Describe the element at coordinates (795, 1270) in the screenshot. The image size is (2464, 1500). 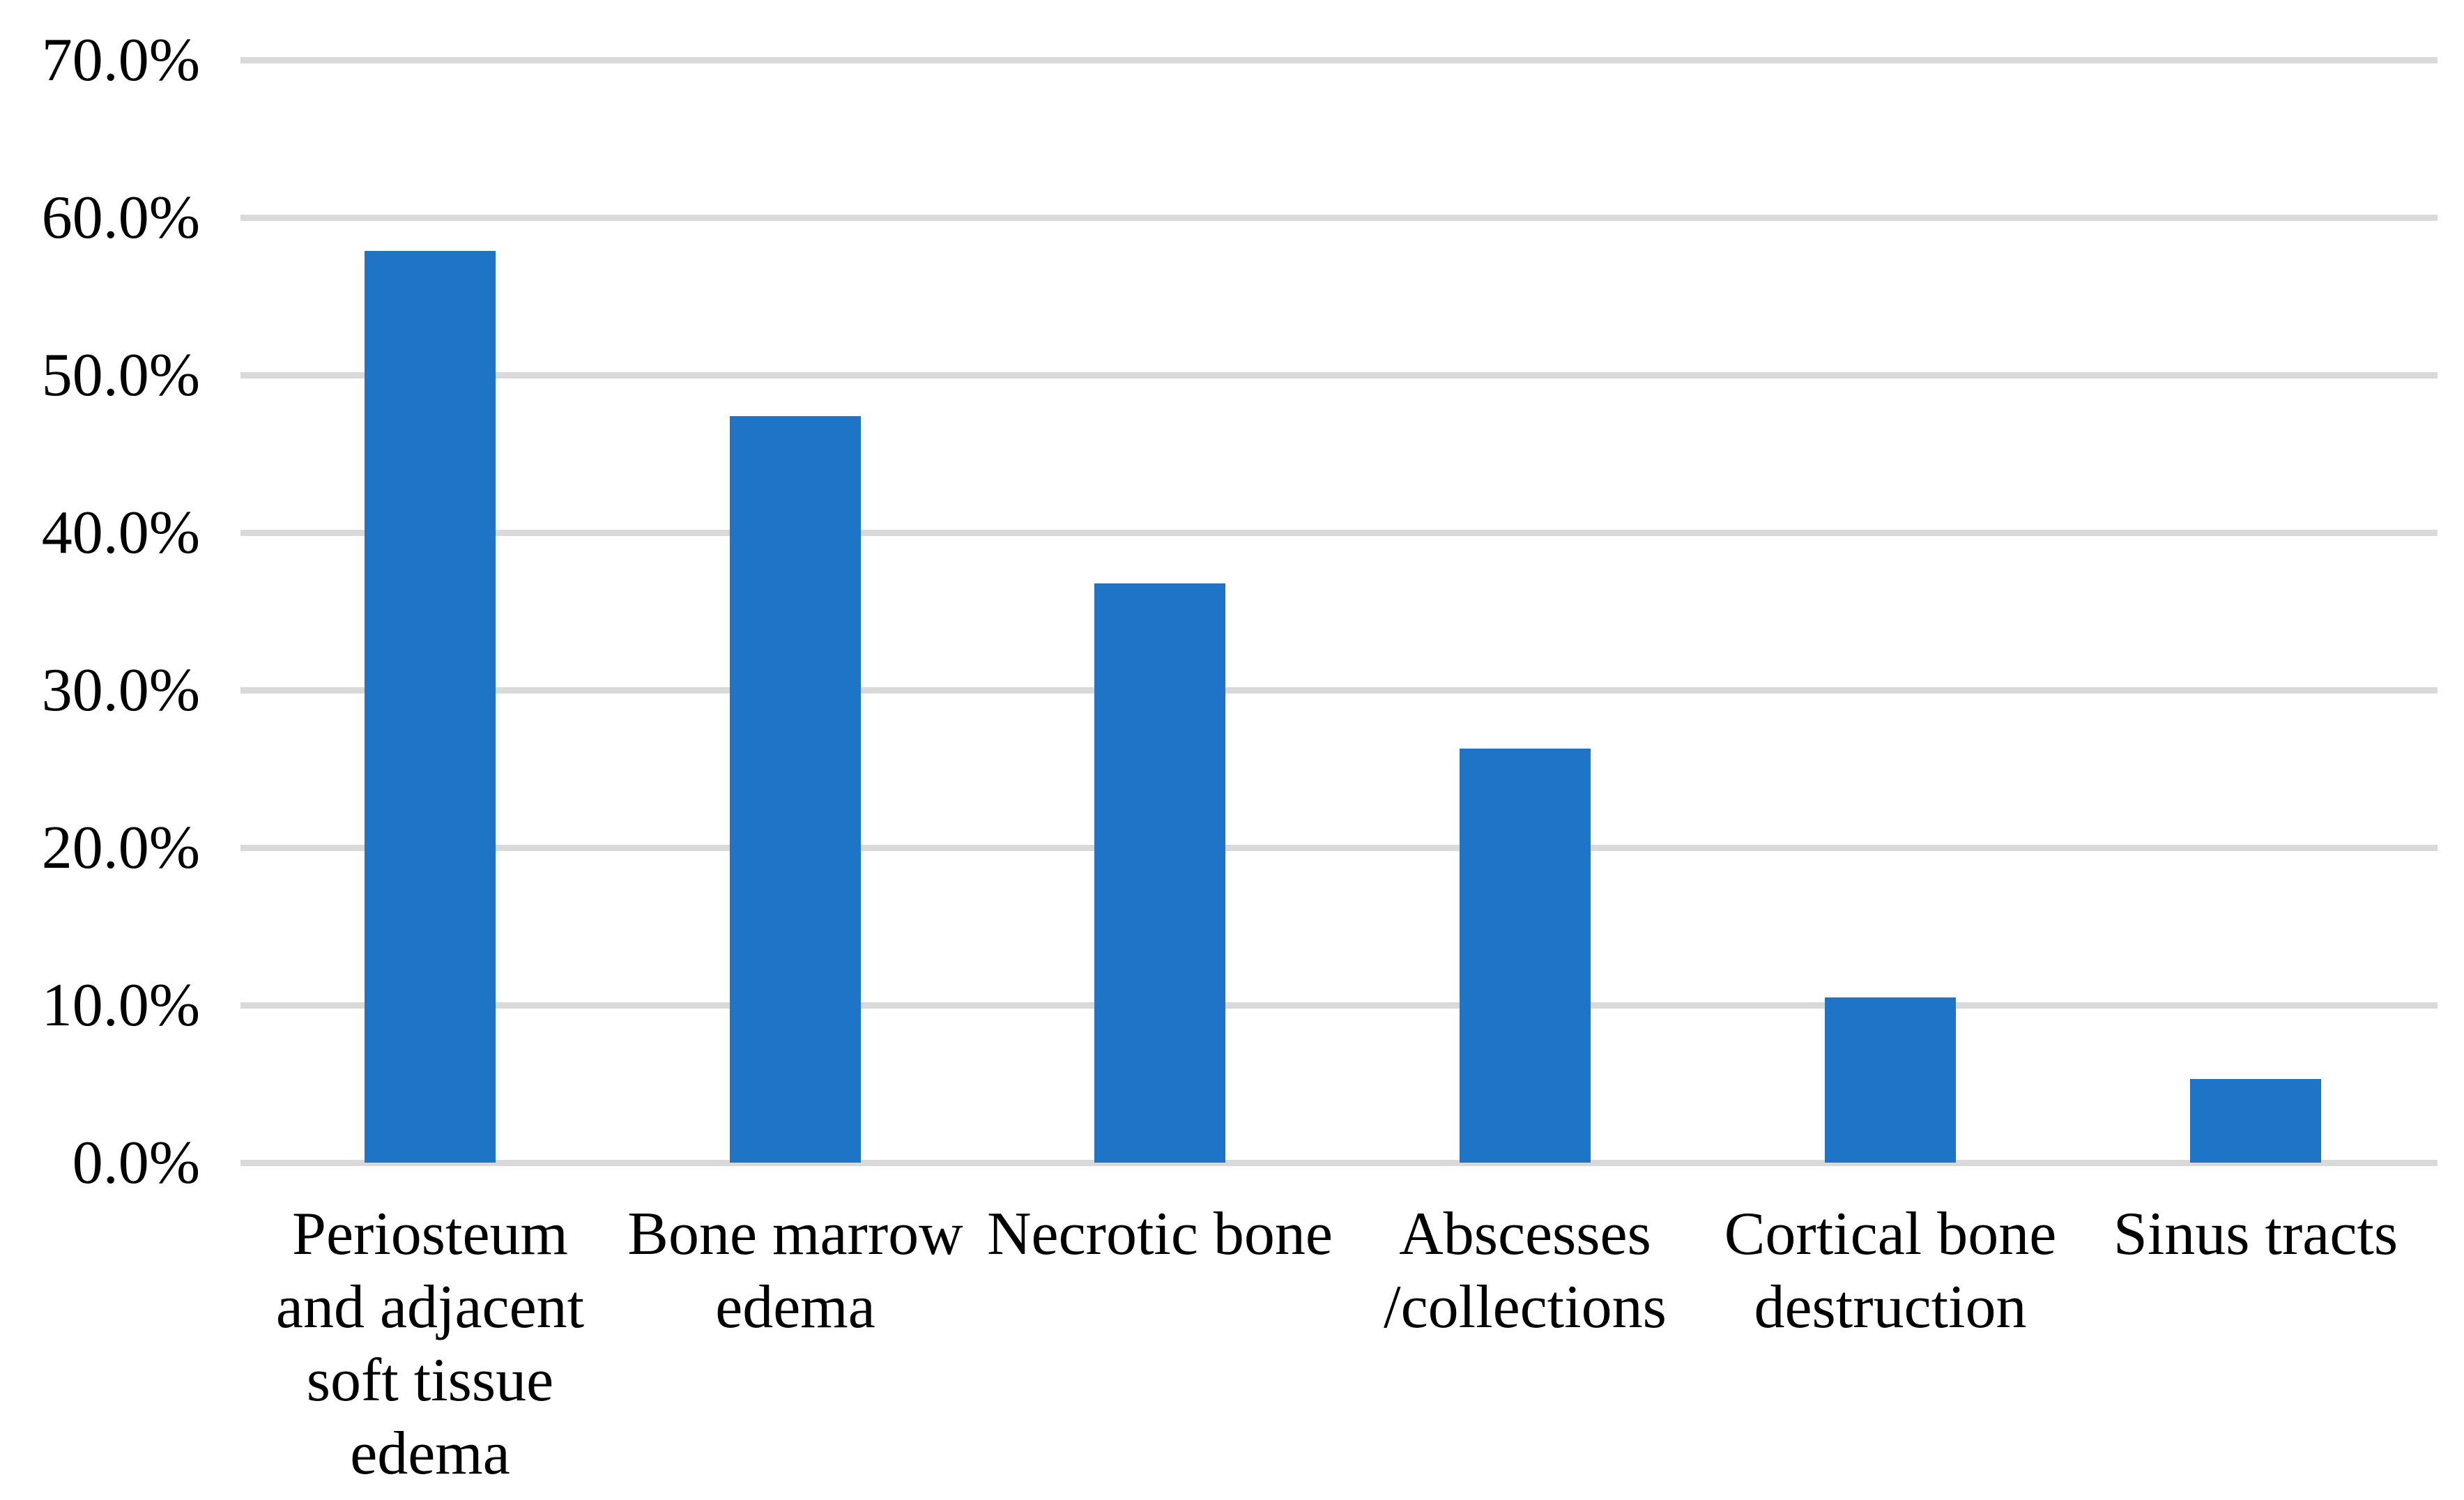
I see `x-category-label-1: Bone marrow edema` at that location.